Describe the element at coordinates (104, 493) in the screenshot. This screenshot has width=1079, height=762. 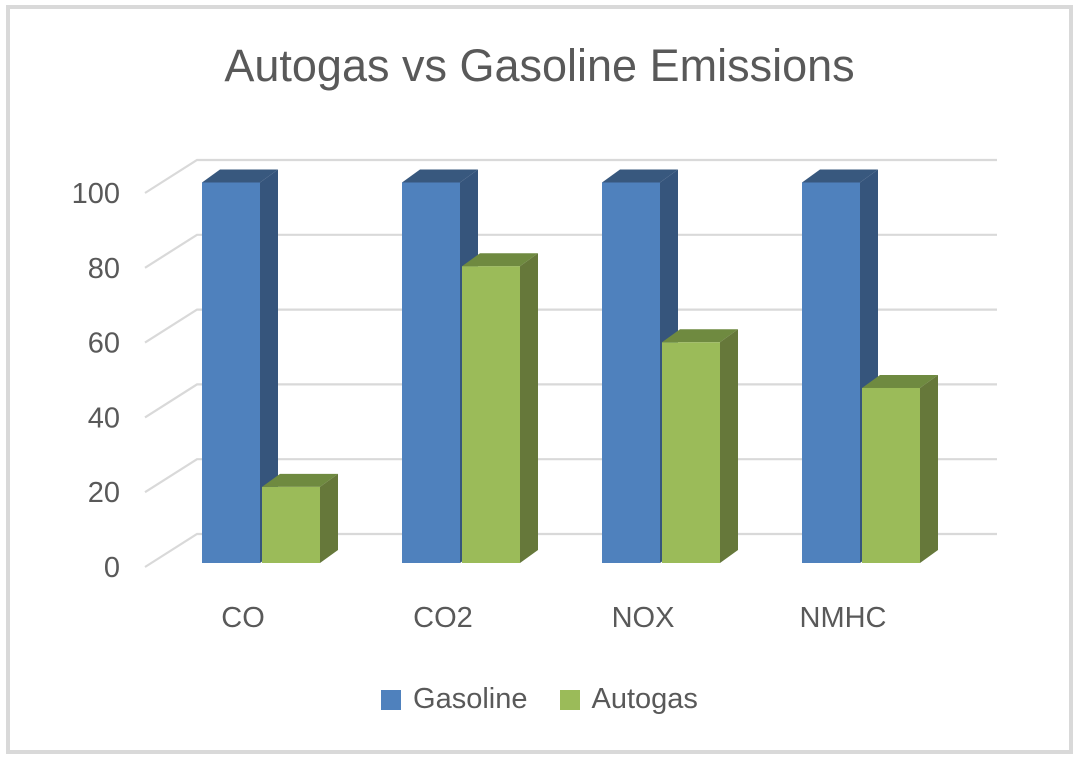
I see `y-axis-tick-label-20: 20` at that location.